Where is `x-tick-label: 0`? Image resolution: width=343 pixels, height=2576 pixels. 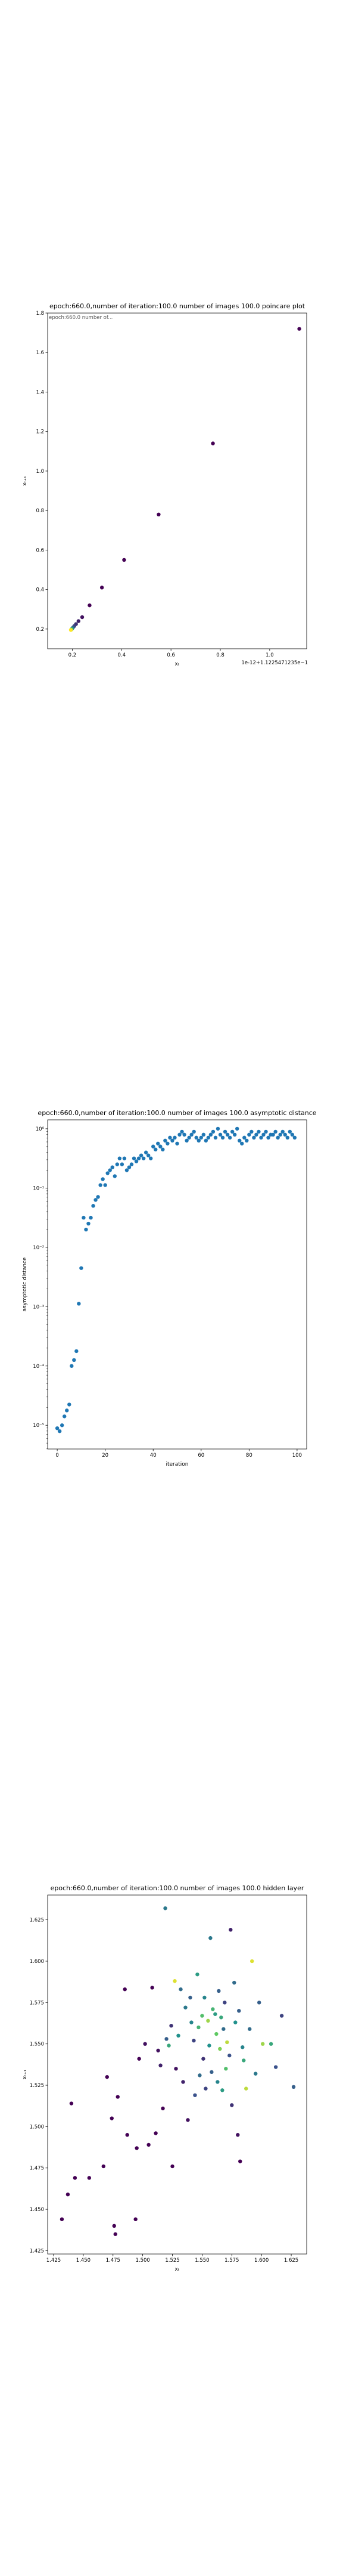
x-tick-label: 0 is located at coordinates (57, 1456).